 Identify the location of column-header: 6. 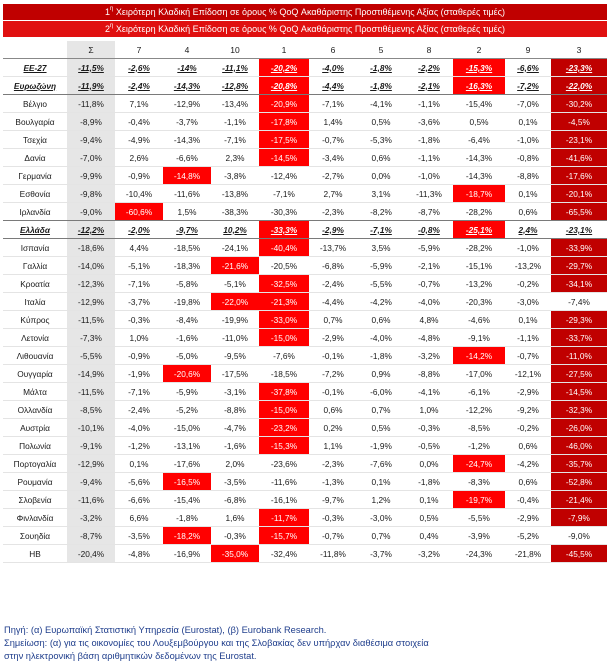
(333, 50).